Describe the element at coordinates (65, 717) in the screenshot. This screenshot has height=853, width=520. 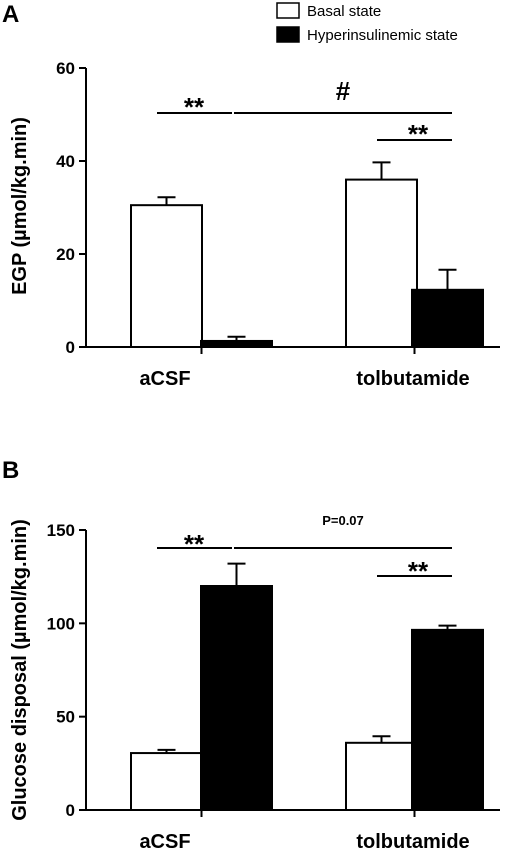
I see `y-tick-label: 50` at that location.